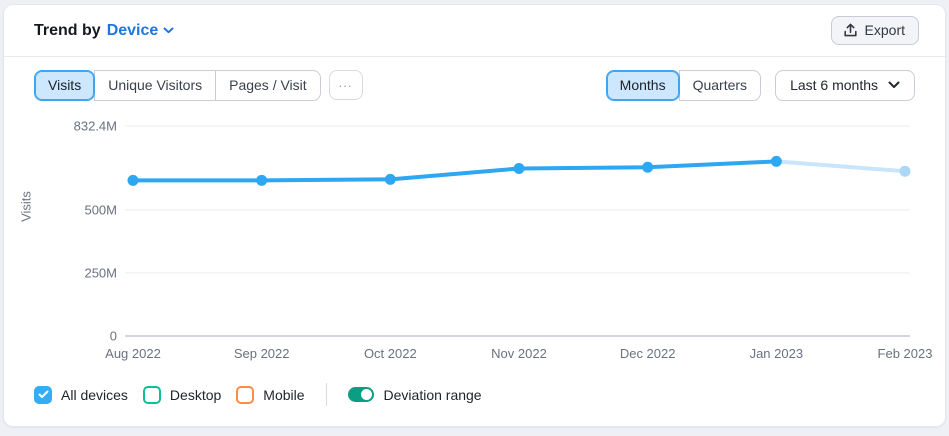 The image size is (949, 436). I want to click on legend-checkbox-desktop: Desktop, so click(182, 394).